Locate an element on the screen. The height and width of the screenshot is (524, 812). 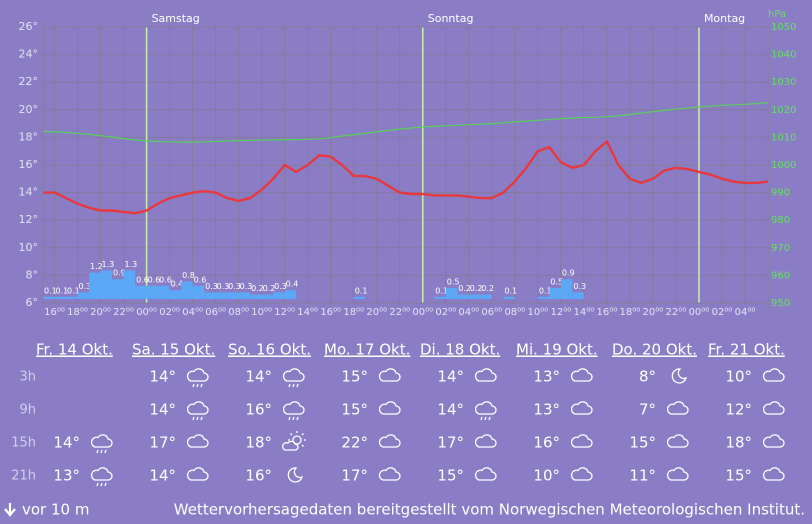
update-time: vor 10 m is located at coordinates (55, 510).